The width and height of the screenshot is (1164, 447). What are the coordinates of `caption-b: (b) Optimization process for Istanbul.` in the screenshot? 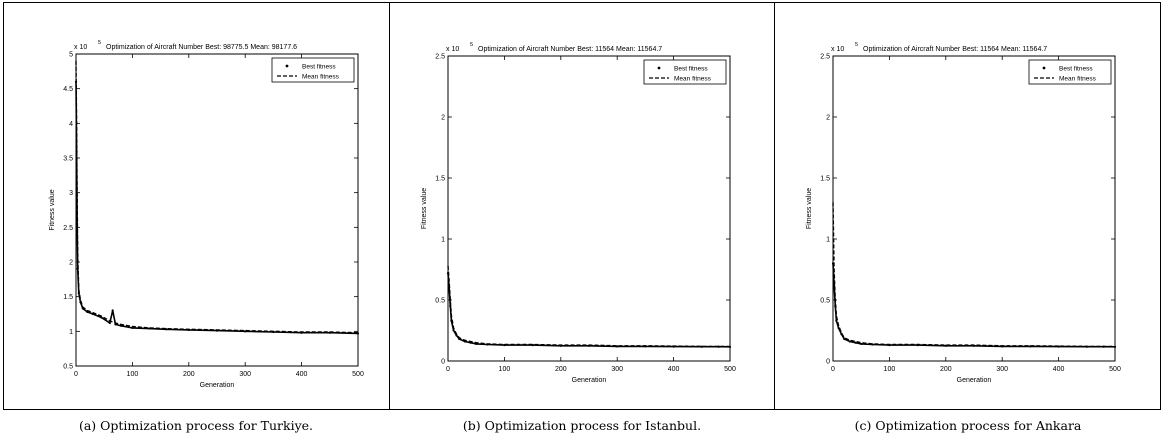 It's located at (582, 425).